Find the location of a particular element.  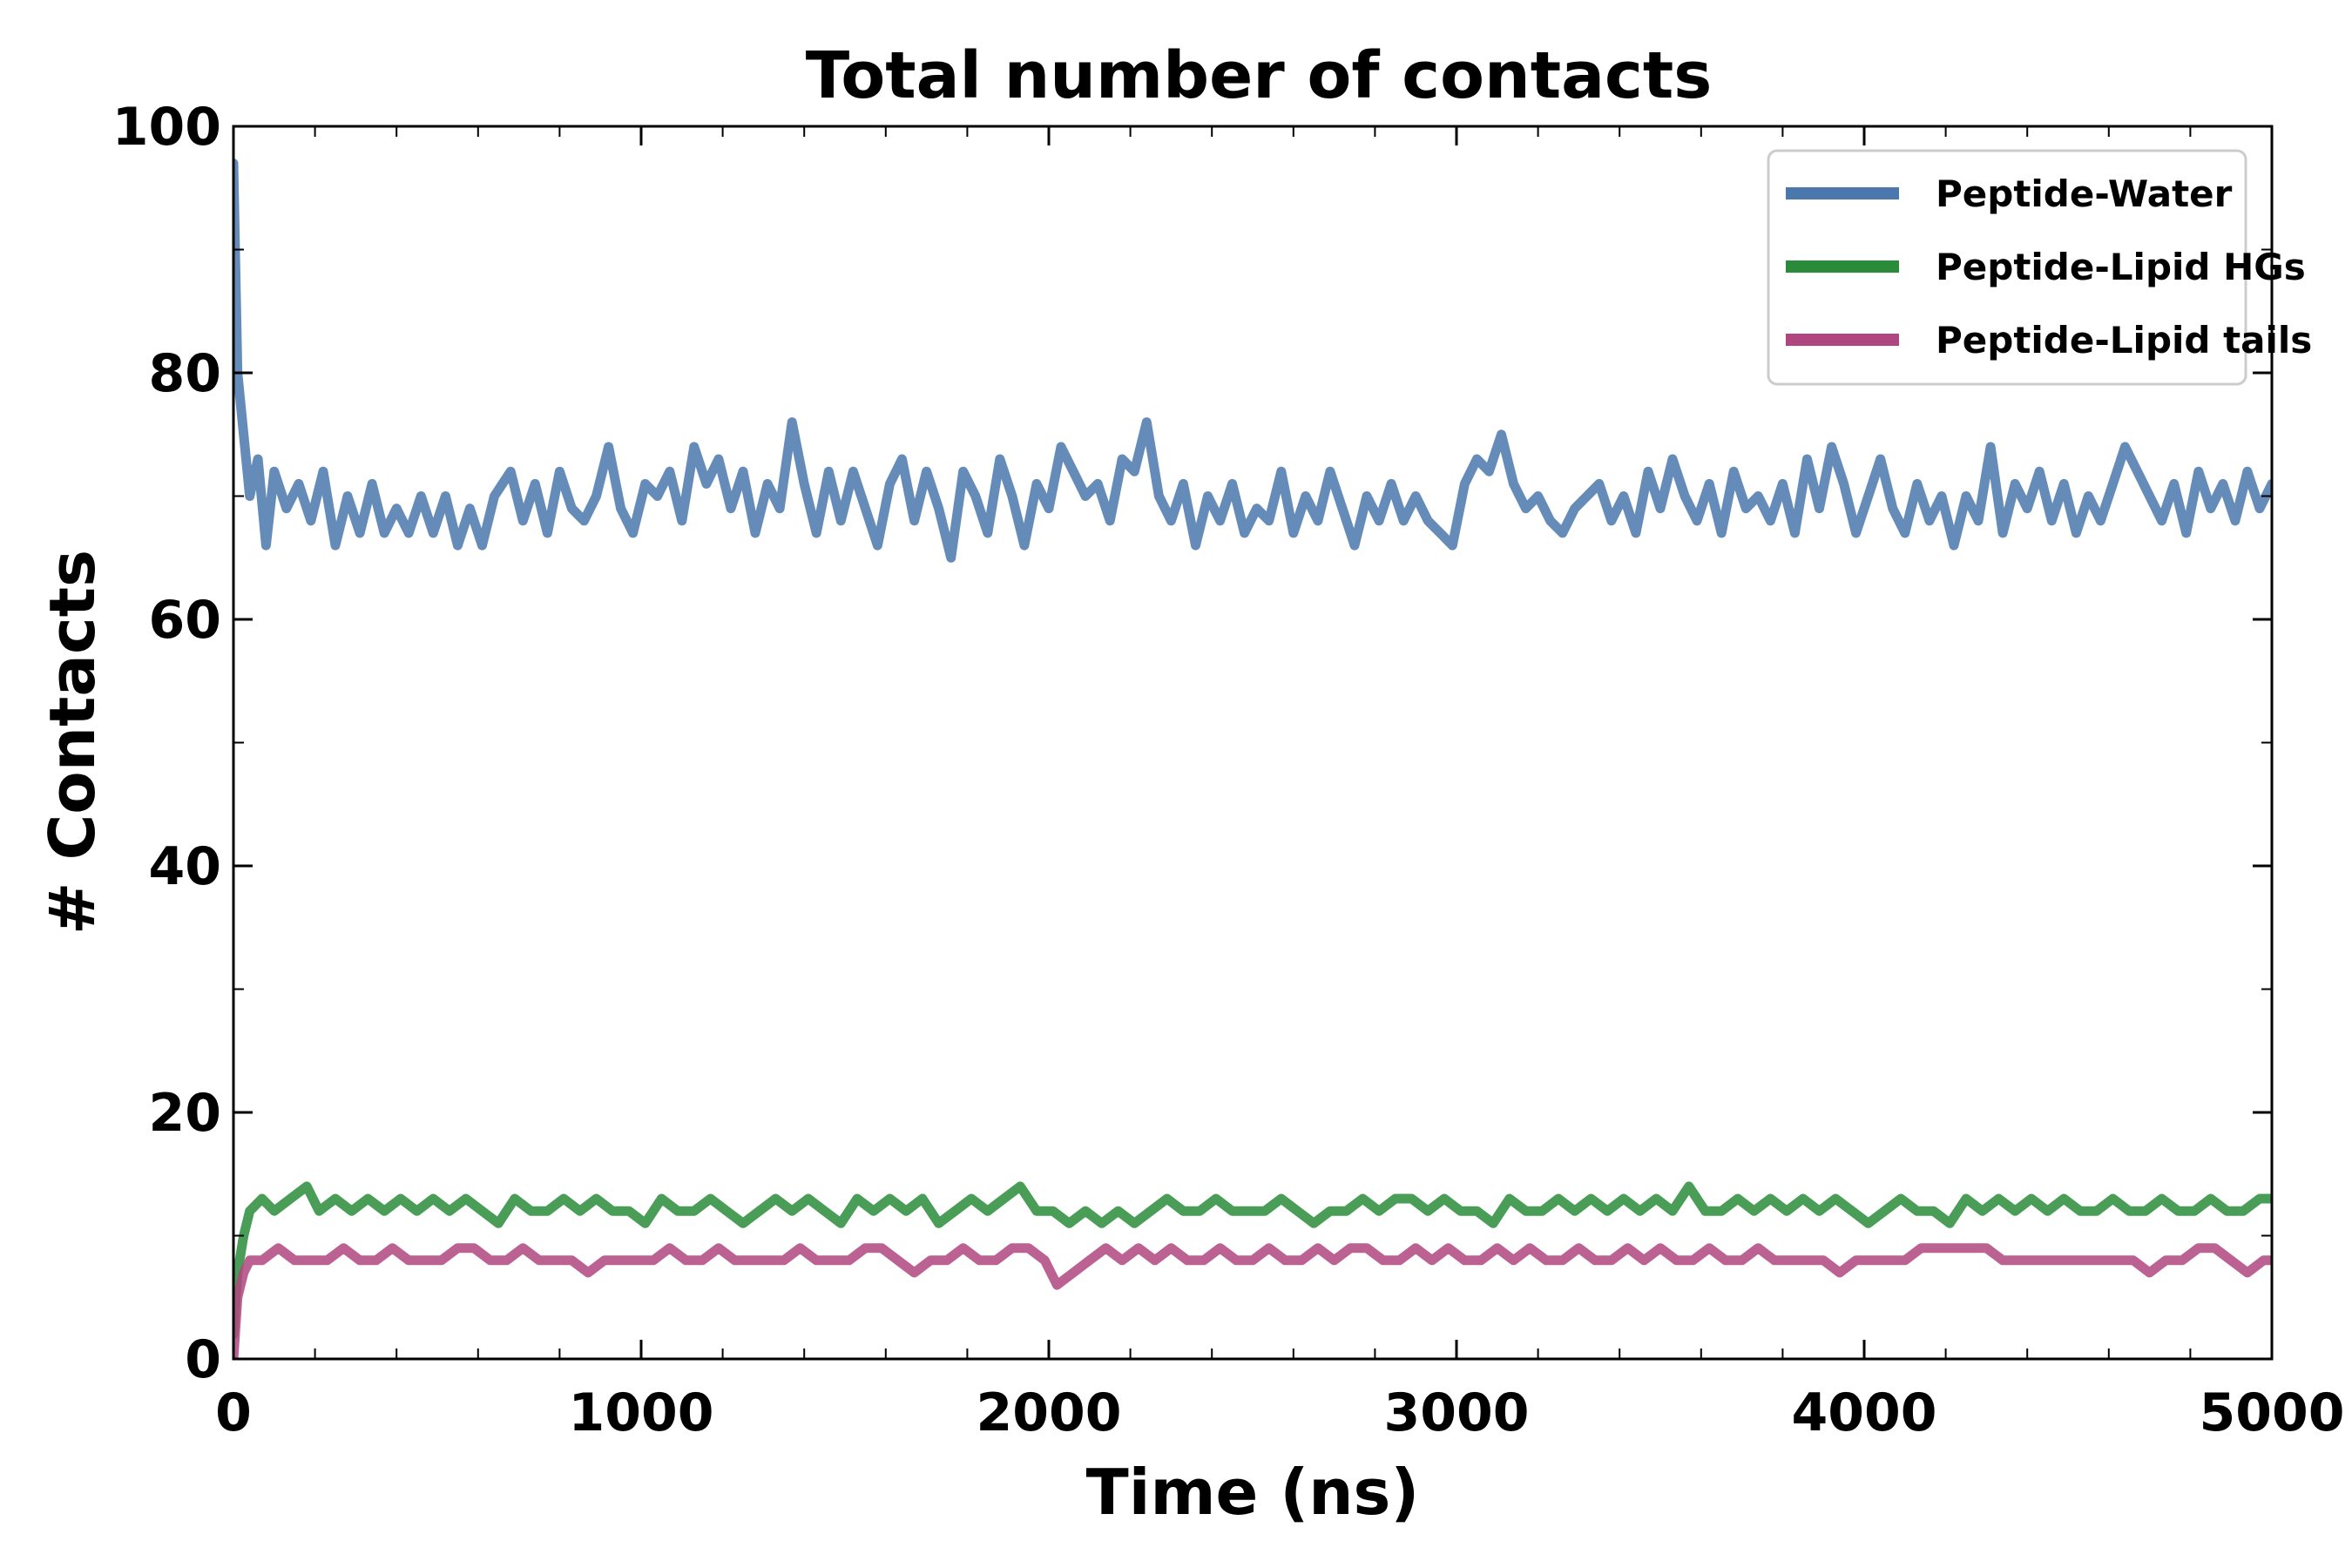

x-axis-label: Time (ns) is located at coordinates (1253, 1492).